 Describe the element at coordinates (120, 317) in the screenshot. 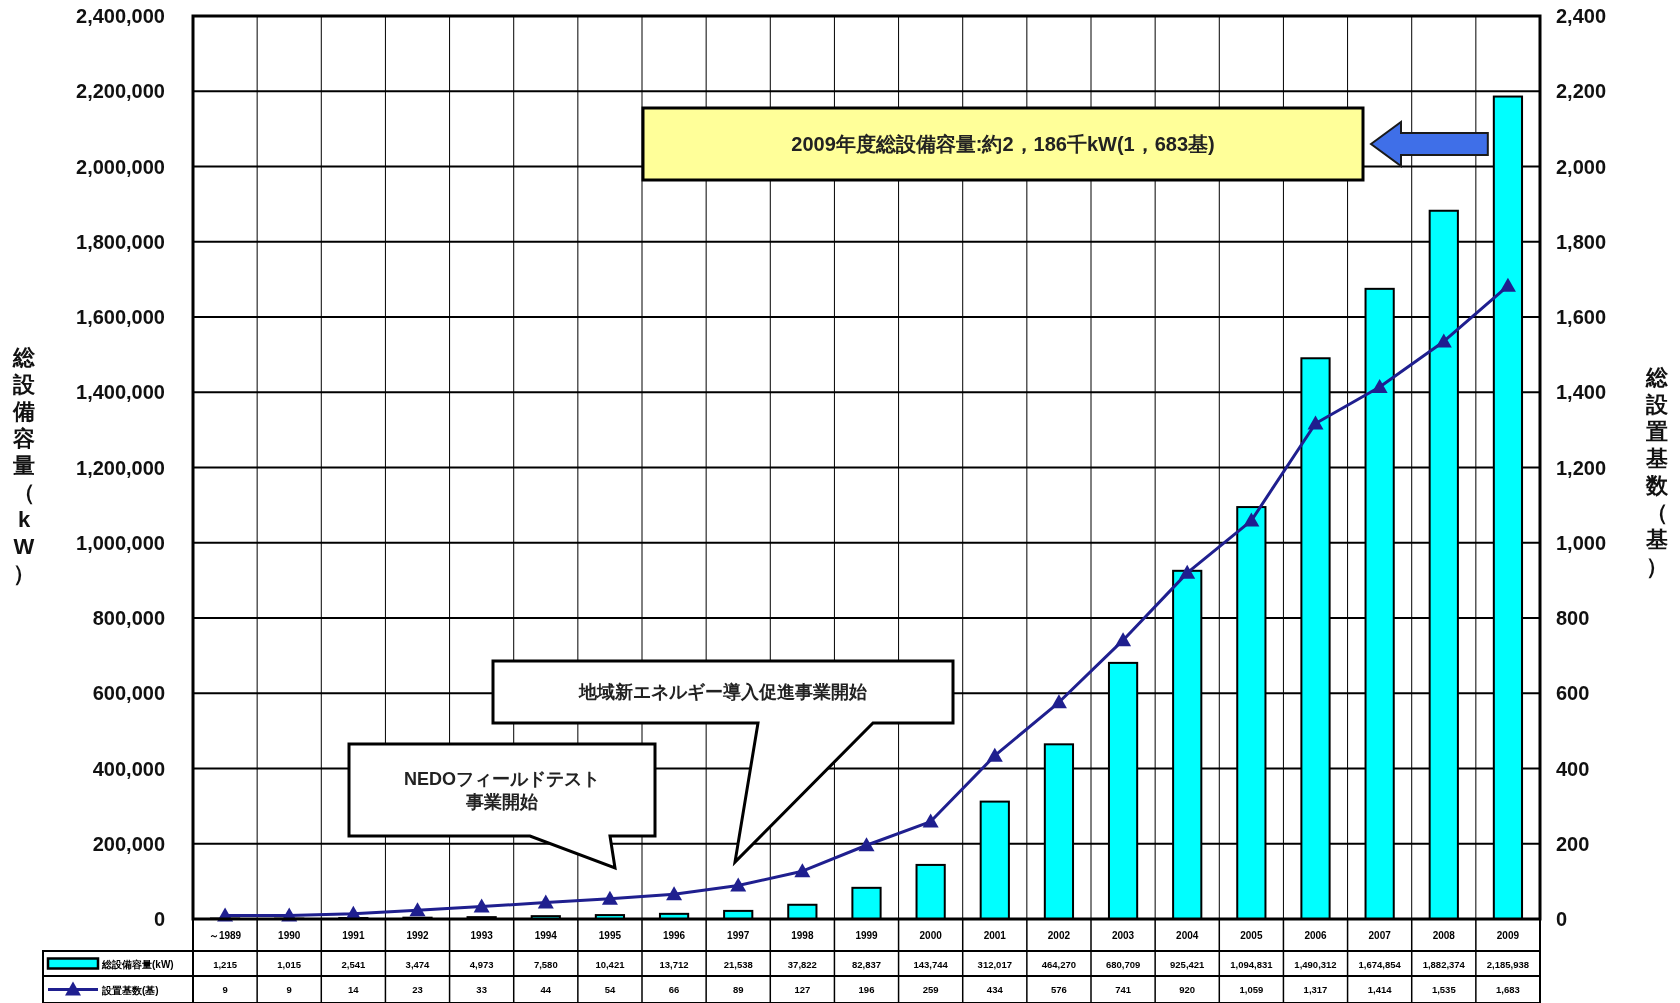

I see `y-tick-label: 1,600,000` at that location.